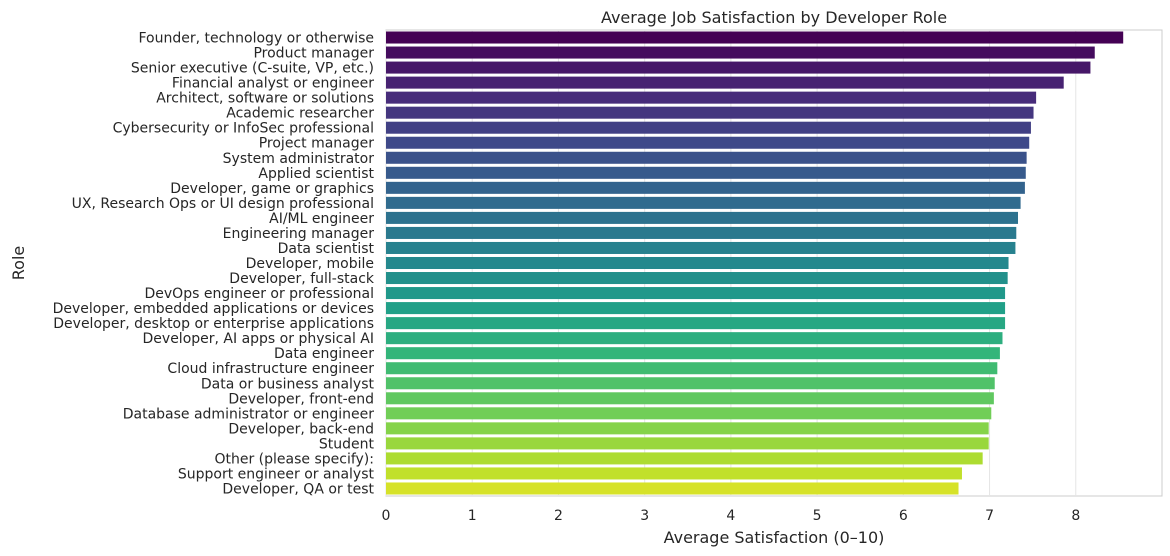  Describe the element at coordinates (316, 174) in the screenshot. I see `category-label: Applied scientist` at that location.